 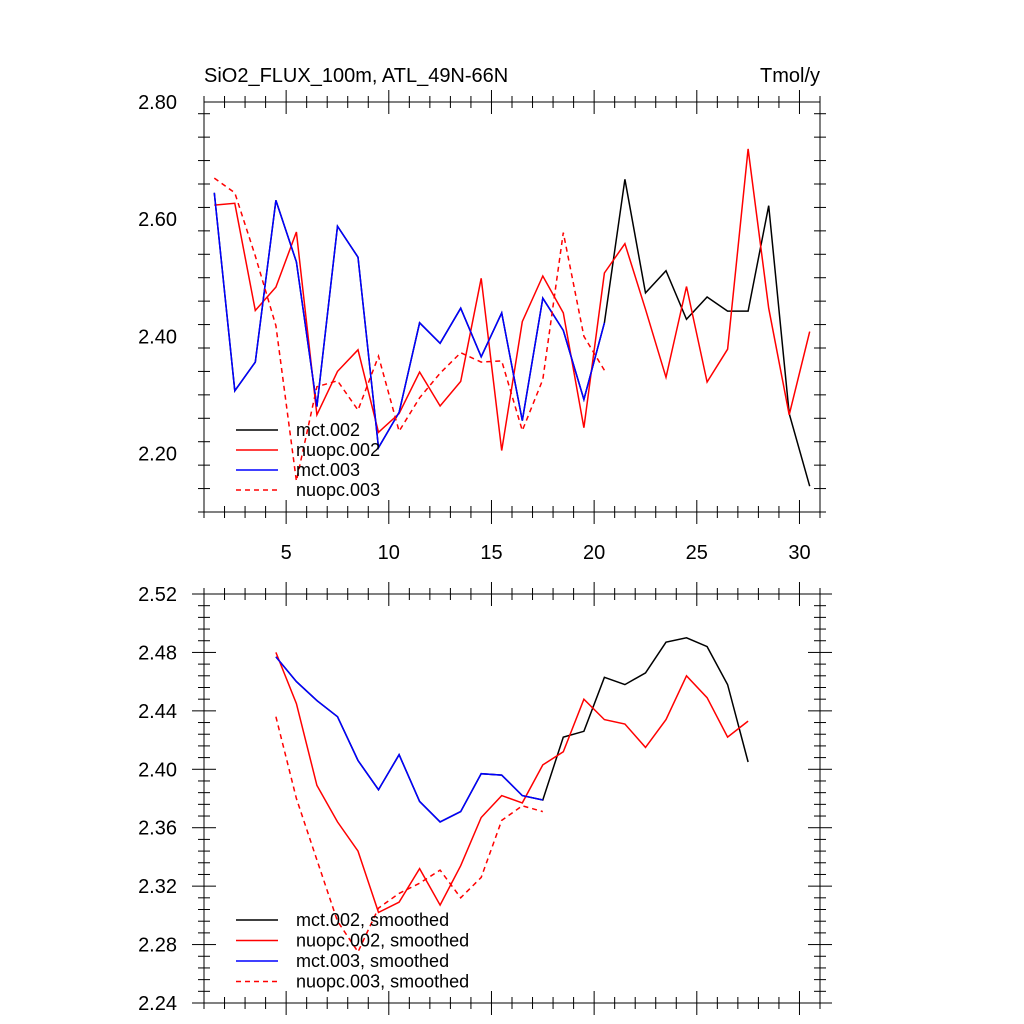 I want to click on legend-label: mct.002, smoothed, so click(x=372, y=920).